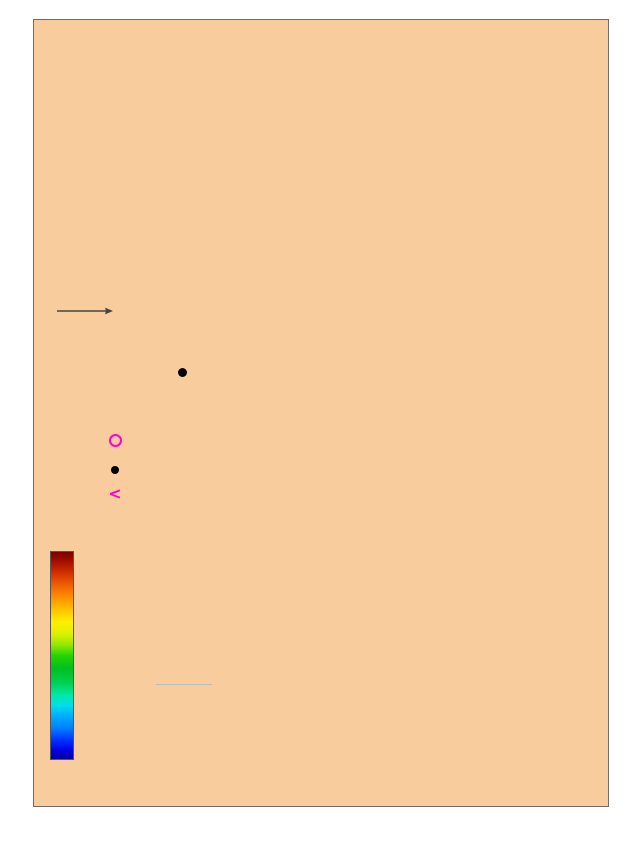  I want to click on legend-item-mooring, so click(115, 468).